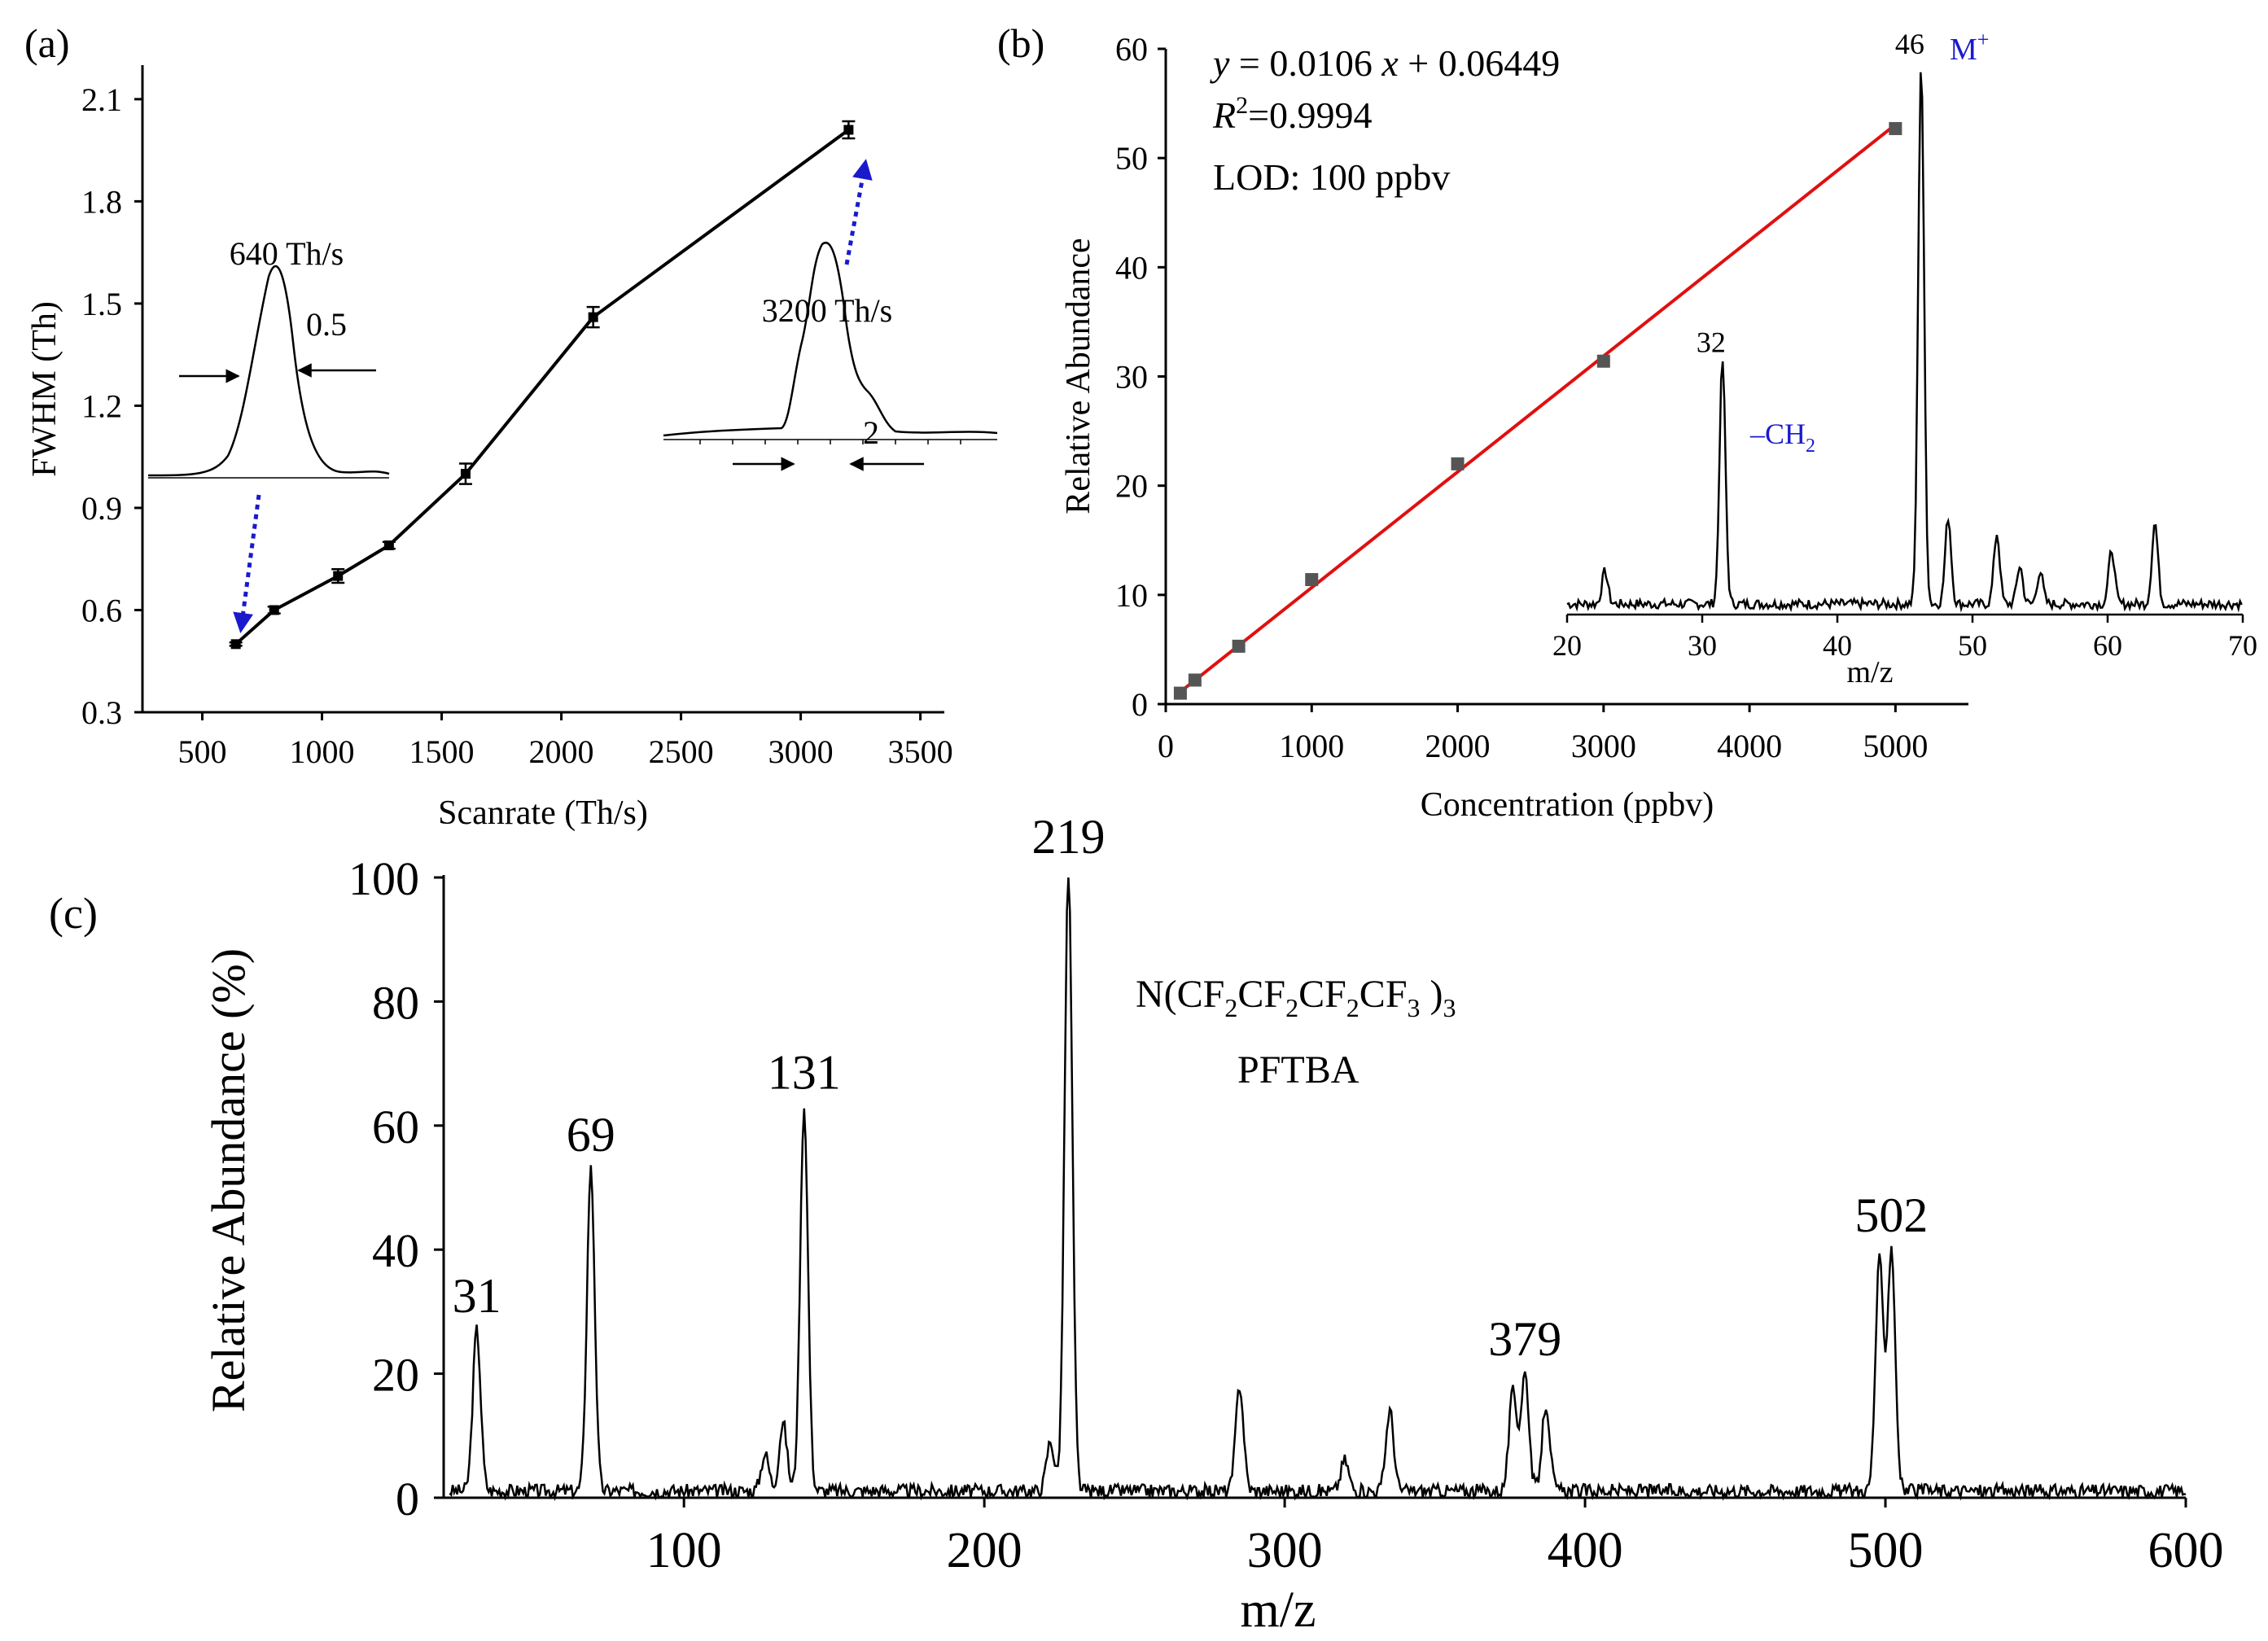 Image resolution: width=2268 pixels, height=1641 pixels. What do you see at coordinates (1131, 49) in the screenshot?
I see `y-tick-label: 60` at bounding box center [1131, 49].